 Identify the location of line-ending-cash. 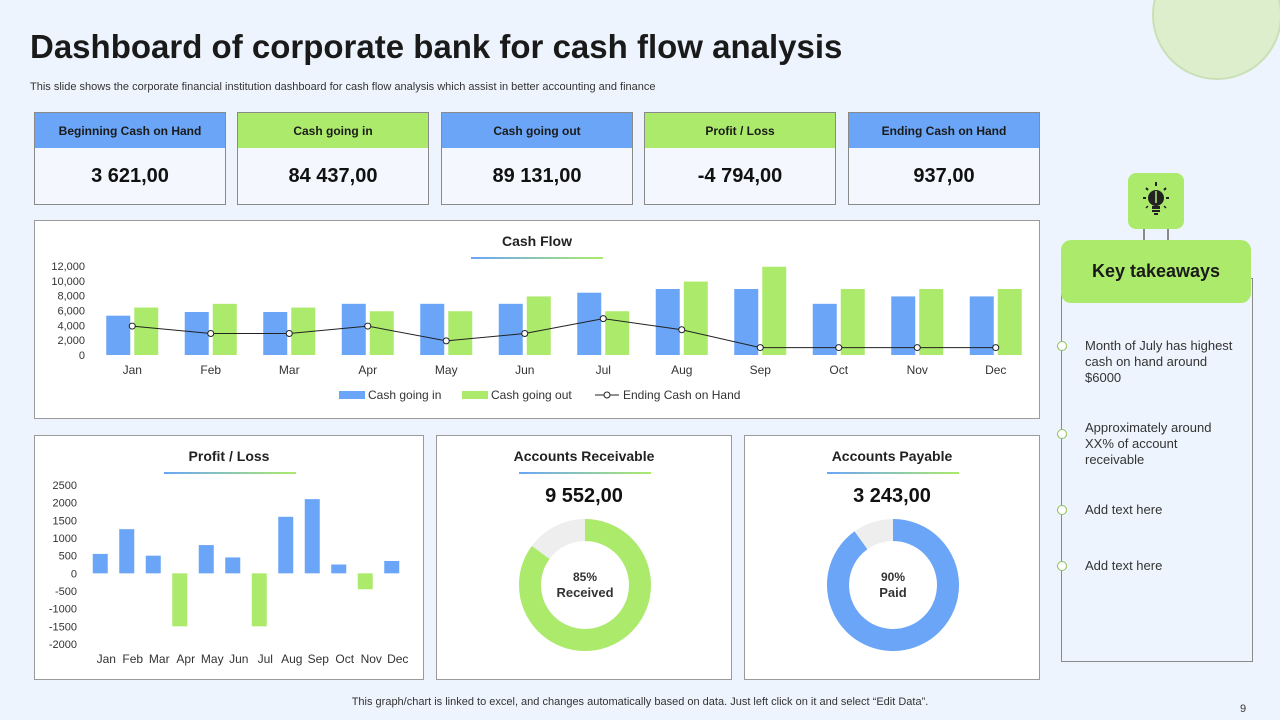
(564, 333).